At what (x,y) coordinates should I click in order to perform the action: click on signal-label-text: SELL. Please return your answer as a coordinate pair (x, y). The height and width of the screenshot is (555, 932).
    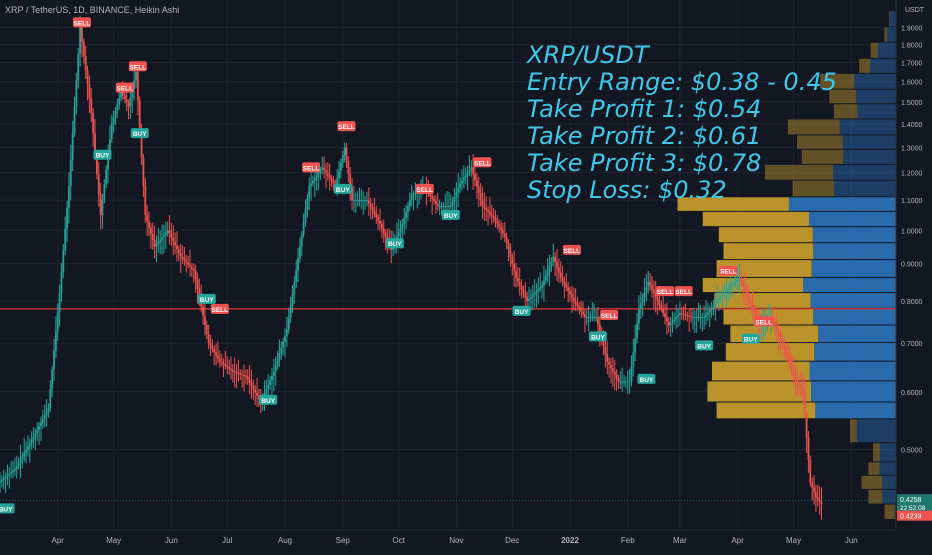
    Looking at the image, I should click on (763, 322).